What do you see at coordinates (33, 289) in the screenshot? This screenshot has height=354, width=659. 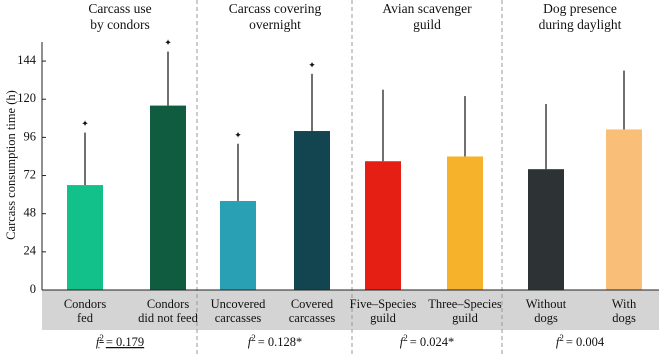 I see `y-tick-label: 0` at bounding box center [33, 289].